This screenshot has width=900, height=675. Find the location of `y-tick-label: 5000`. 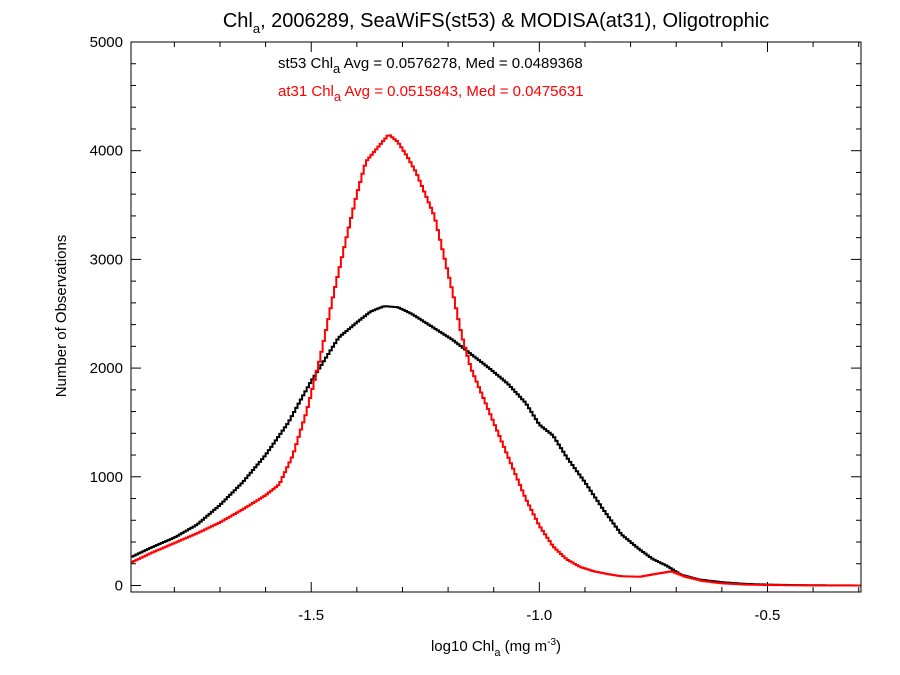

y-tick-label: 5000 is located at coordinates (106, 42).